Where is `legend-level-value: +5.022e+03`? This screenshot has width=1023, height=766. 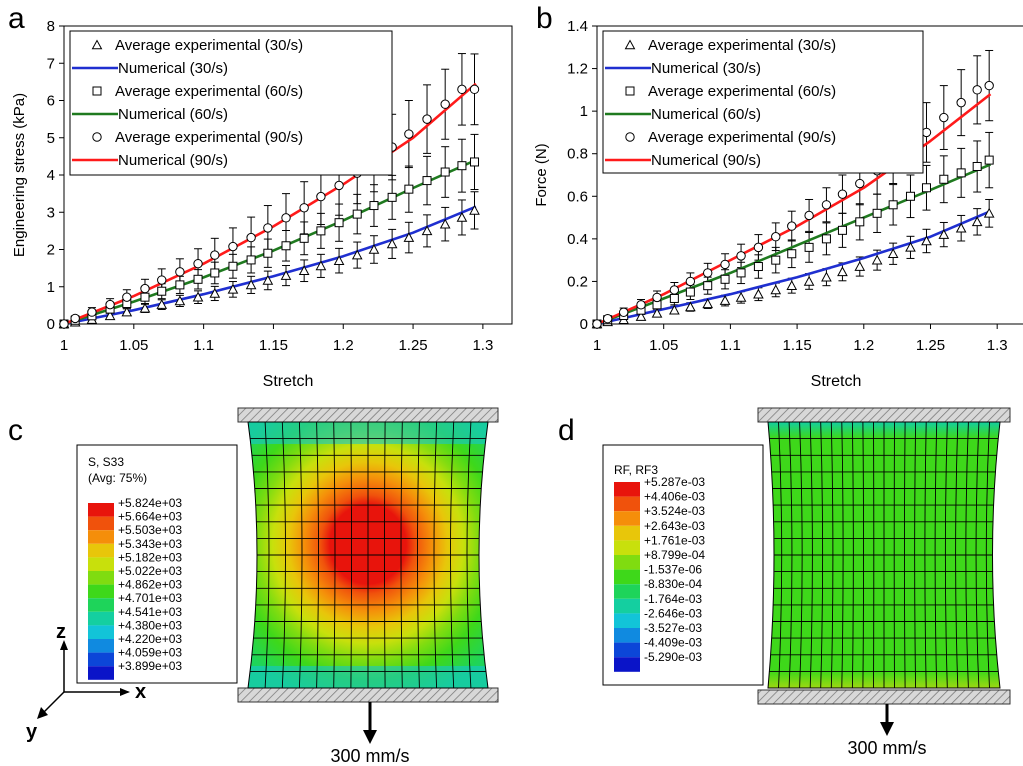
legend-level-value: +5.022e+03 is located at coordinates (150, 571).